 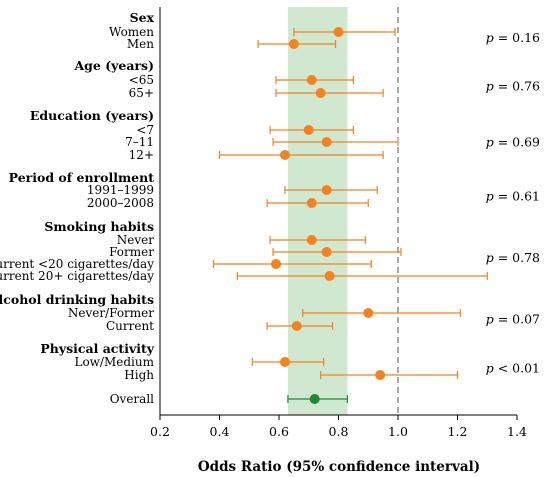 What do you see at coordinates (77, 299) in the screenshot?
I see `group-heading: Alcohol drinking habits` at bounding box center [77, 299].